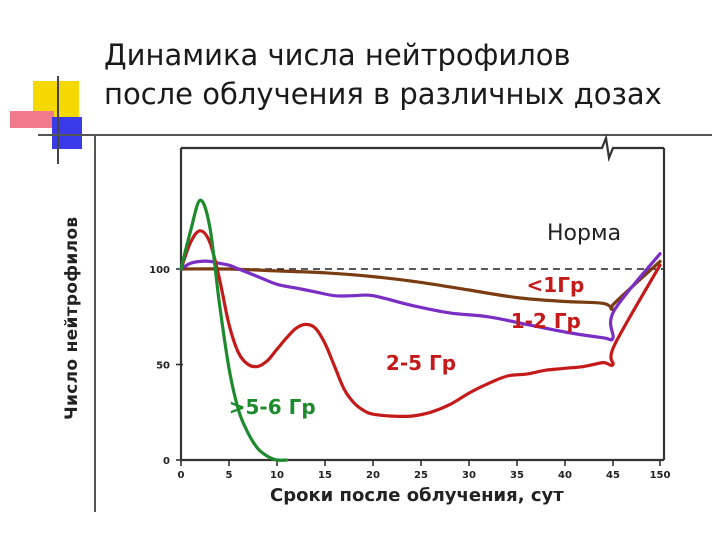  Describe the element at coordinates (375, 135) in the screenshot. I see `title-divider` at that location.